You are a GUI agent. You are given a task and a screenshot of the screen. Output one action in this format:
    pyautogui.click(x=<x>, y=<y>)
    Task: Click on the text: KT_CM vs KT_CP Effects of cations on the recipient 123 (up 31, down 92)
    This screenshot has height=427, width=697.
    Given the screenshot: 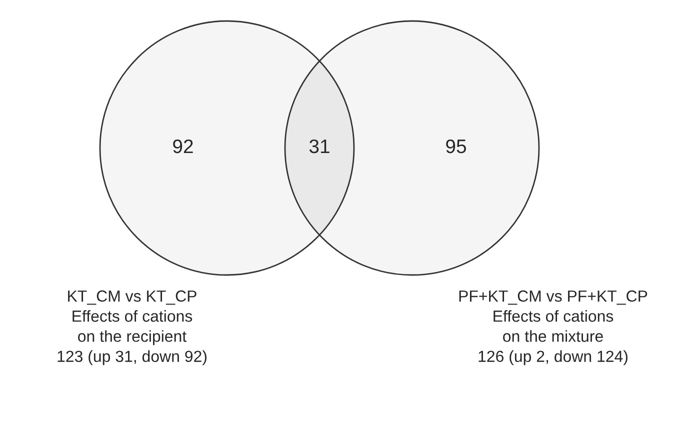 What is the action you would take?
    pyautogui.click(x=132, y=328)
    